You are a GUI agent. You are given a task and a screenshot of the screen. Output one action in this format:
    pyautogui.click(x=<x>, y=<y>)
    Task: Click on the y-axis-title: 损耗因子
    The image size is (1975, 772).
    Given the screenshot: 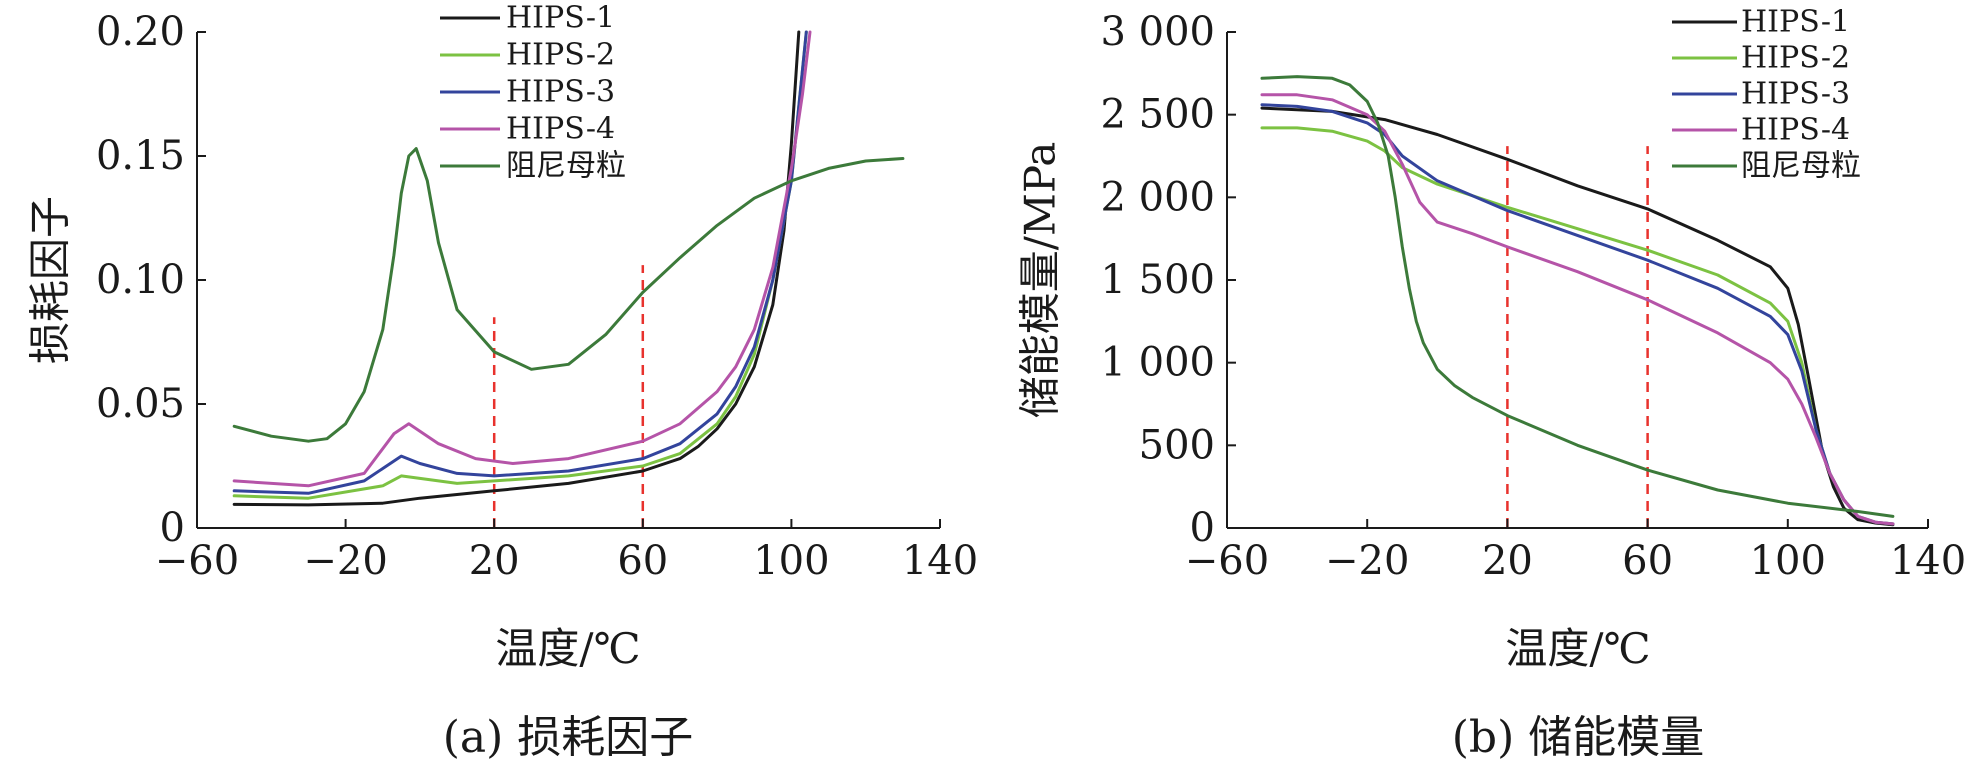 What is the action you would take?
    pyautogui.click(x=50, y=280)
    